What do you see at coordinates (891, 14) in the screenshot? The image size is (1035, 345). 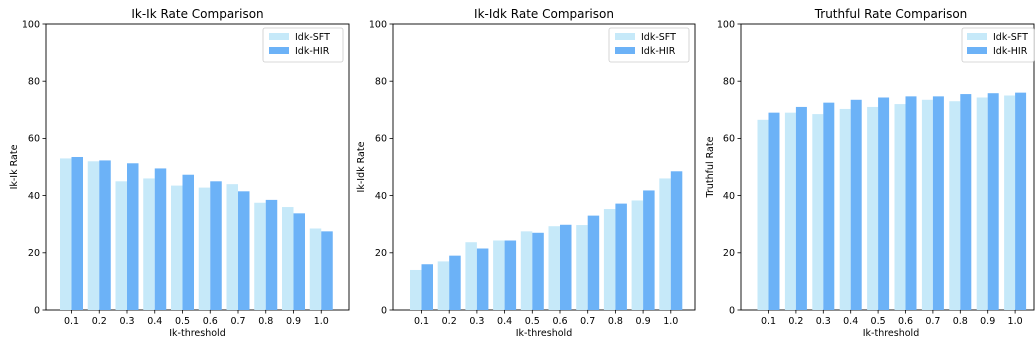 I see `chart-title: Truthful Rate Comparison` at bounding box center [891, 14].